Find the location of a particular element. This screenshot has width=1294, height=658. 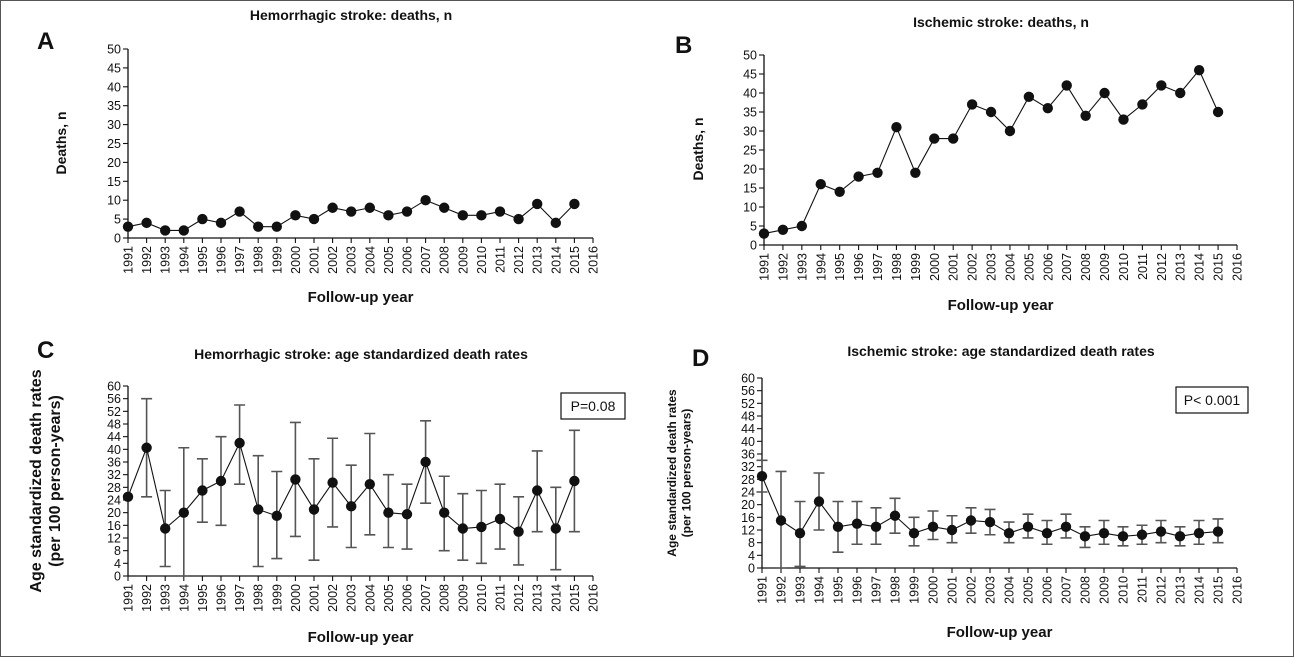

panel-b-x-tick-label: 1999 is located at coordinates (916, 267).